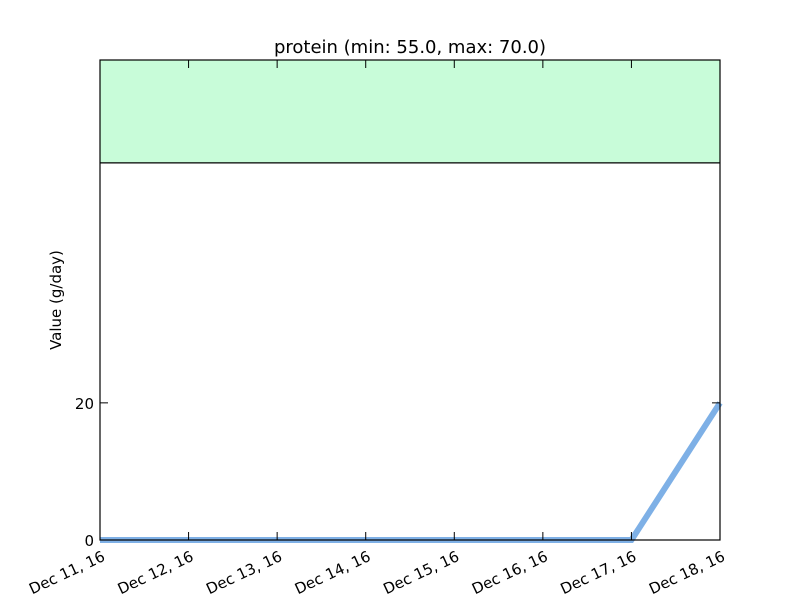 The image size is (800, 600). Describe the element at coordinates (89, 541) in the screenshot. I see `y-tick-label: 0` at that location.